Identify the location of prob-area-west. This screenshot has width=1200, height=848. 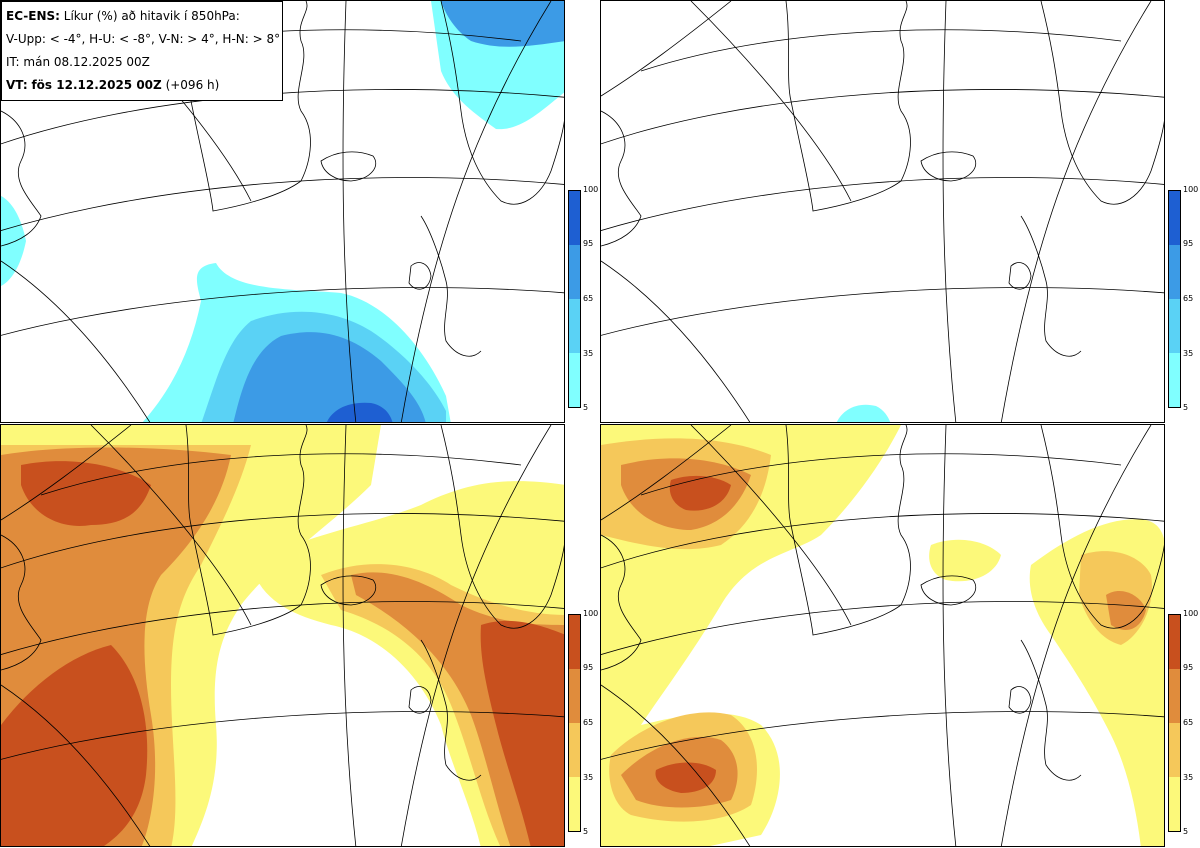
(13, 241).